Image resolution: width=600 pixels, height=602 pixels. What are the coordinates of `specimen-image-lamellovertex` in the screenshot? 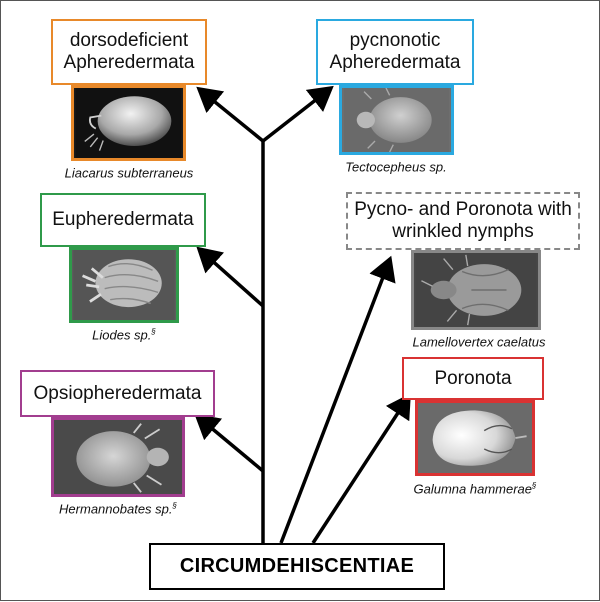 It's located at (476, 290).